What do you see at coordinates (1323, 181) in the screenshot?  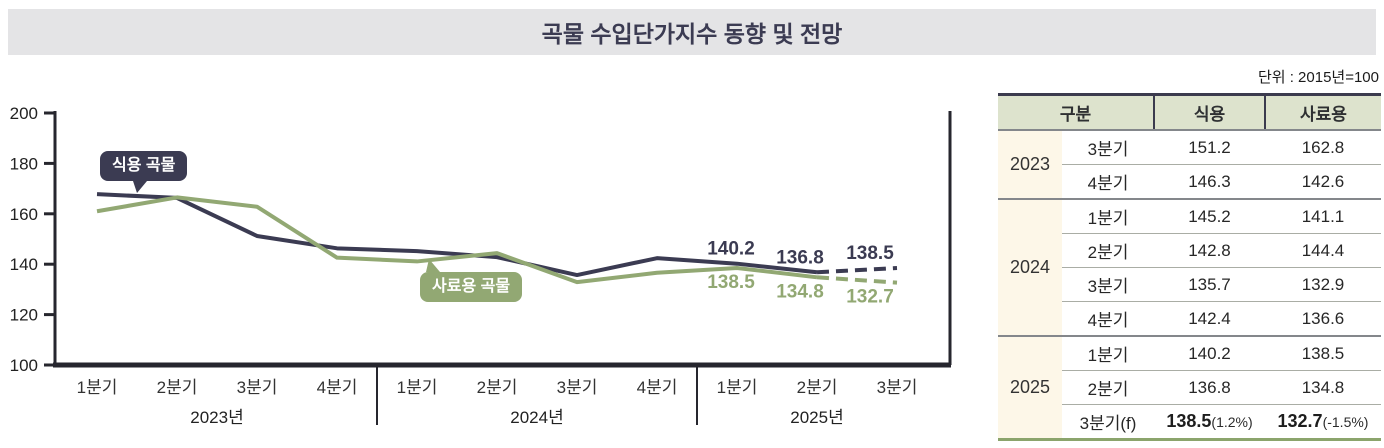 I see `feed-value-cell: 142.6` at bounding box center [1323, 181].